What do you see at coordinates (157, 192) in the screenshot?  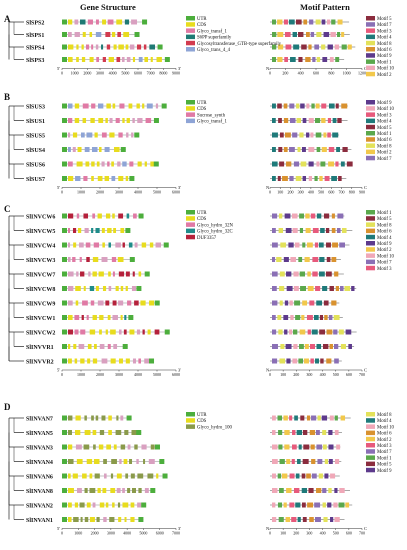 I see `gene-axis-tick-label: 5000` at bounding box center [157, 192].